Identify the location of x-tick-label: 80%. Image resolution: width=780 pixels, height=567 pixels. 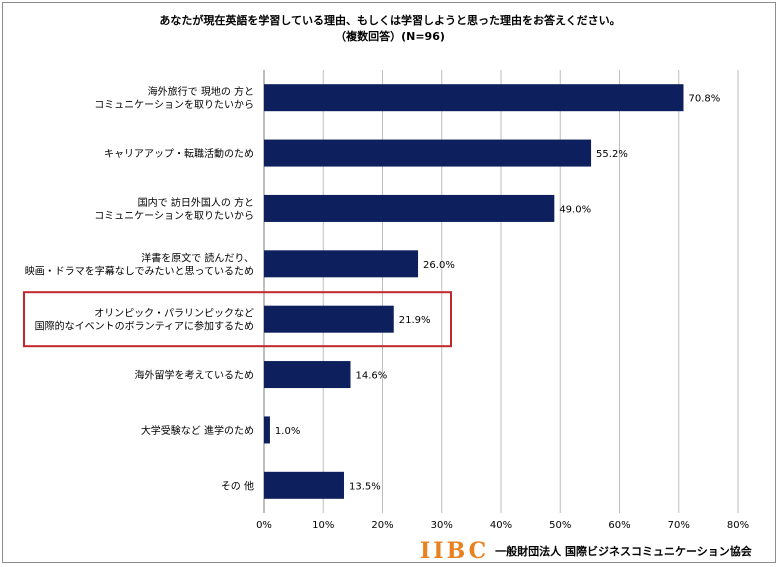
(738, 525).